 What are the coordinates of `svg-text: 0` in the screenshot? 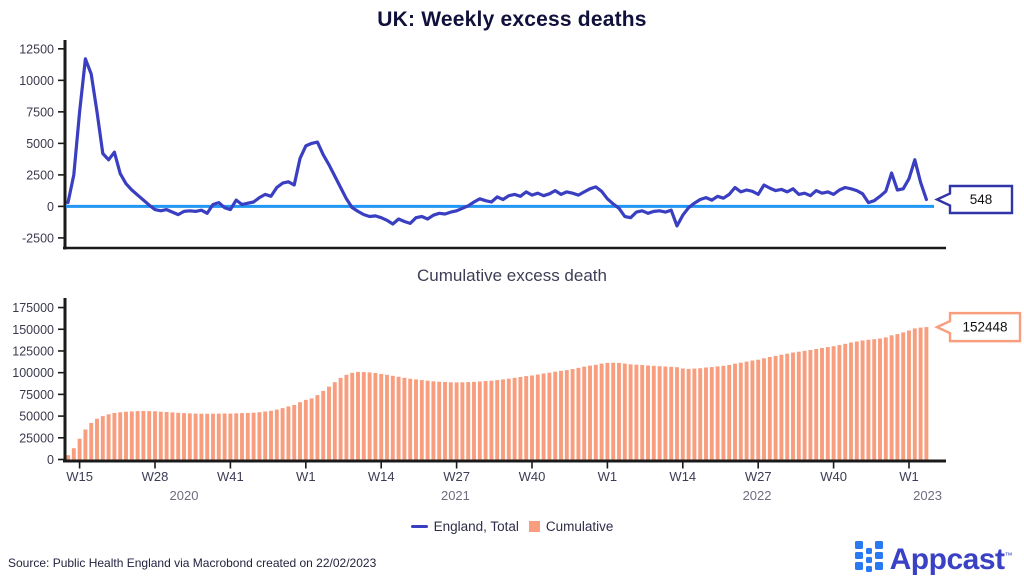 It's located at (50, 207).